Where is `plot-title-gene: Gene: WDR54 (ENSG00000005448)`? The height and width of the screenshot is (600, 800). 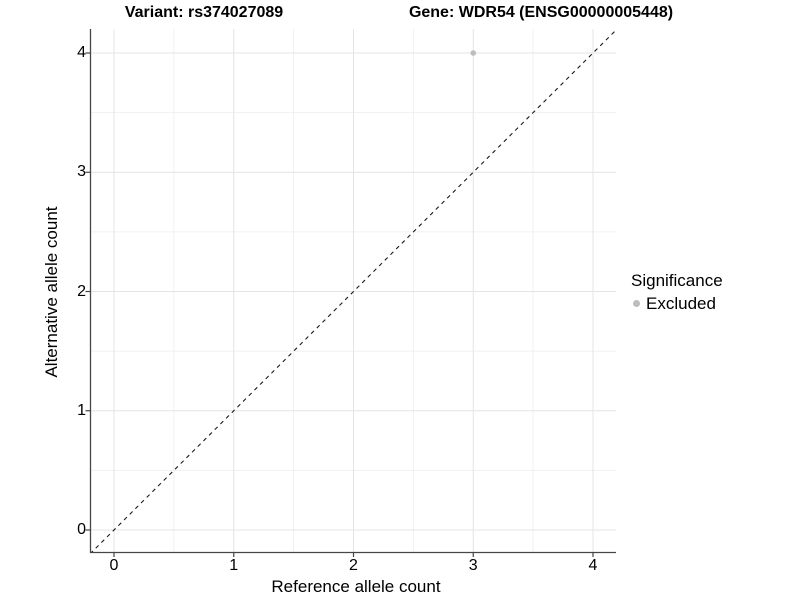 plot-title-gene: Gene: WDR54 (ENSG00000005448) is located at coordinates (541, 12).